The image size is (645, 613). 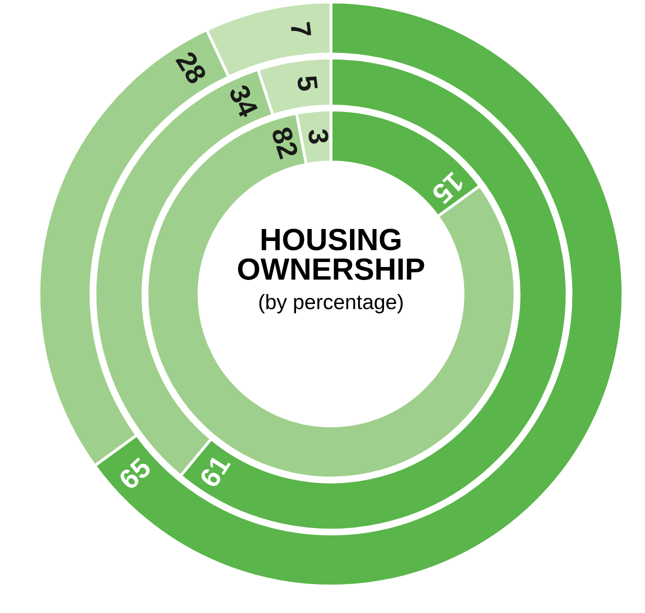 What do you see at coordinates (301, 30) in the screenshot?
I see `data-label: 7` at bounding box center [301, 30].